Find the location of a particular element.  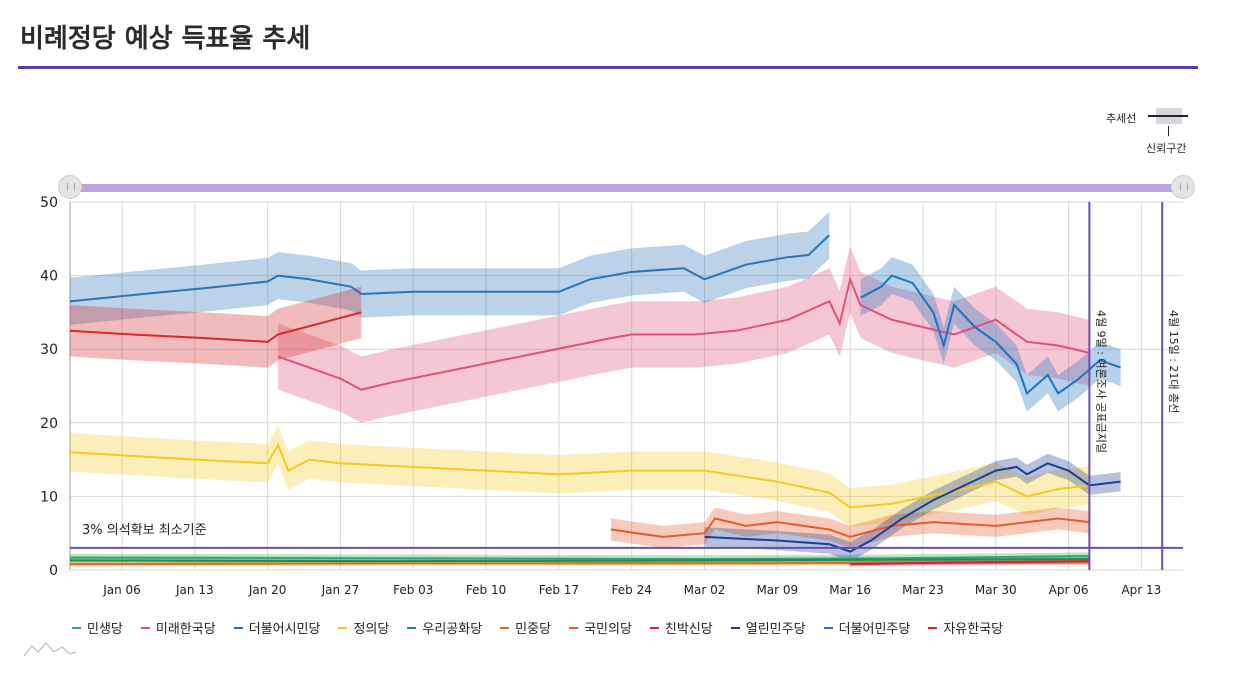

legend-item: 더불어시민당 is located at coordinates (277, 627).